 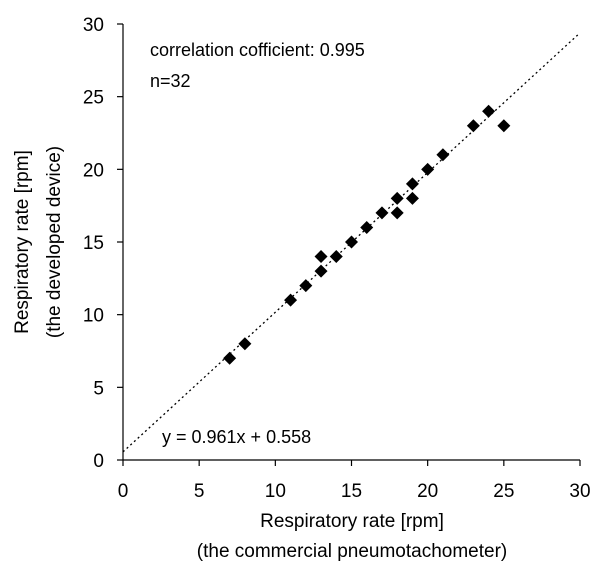 I want to click on equation-annotation: y = 0.961x + 0.558, so click(x=236, y=437).